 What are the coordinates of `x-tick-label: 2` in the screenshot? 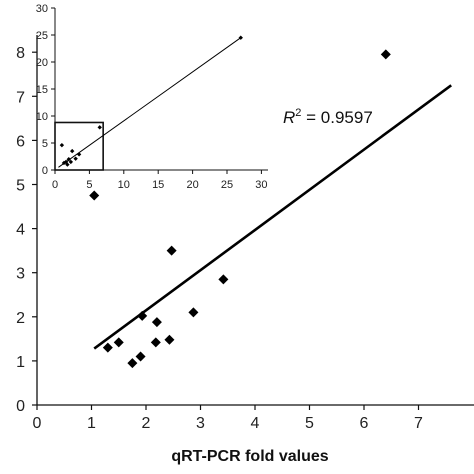 It's located at (146, 423).